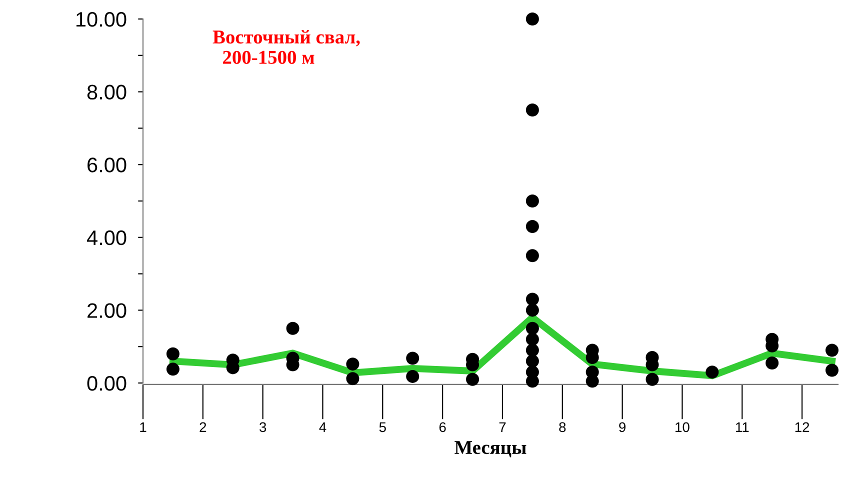  Describe the element at coordinates (101, 19) in the screenshot. I see `y-tick-label: 10.00` at that location.